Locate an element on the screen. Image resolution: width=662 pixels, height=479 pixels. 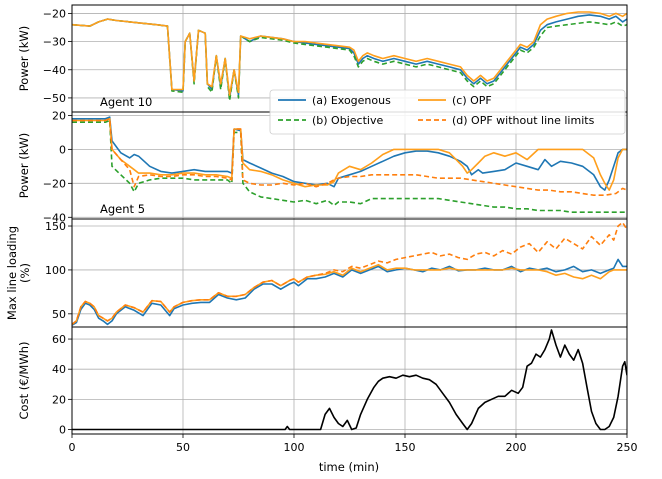
legend-box is located at coordinates (447, 112).